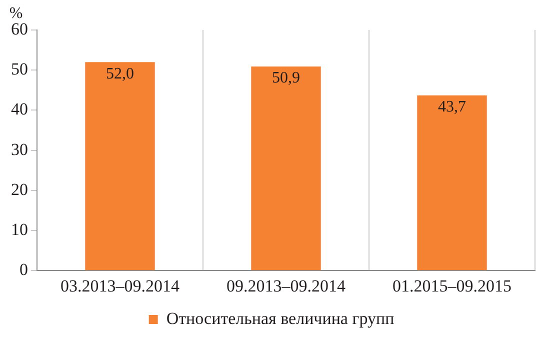 The image size is (547, 342). Describe the element at coordinates (19, 149) in the screenshot. I see `y-tick-label: 30` at that location.